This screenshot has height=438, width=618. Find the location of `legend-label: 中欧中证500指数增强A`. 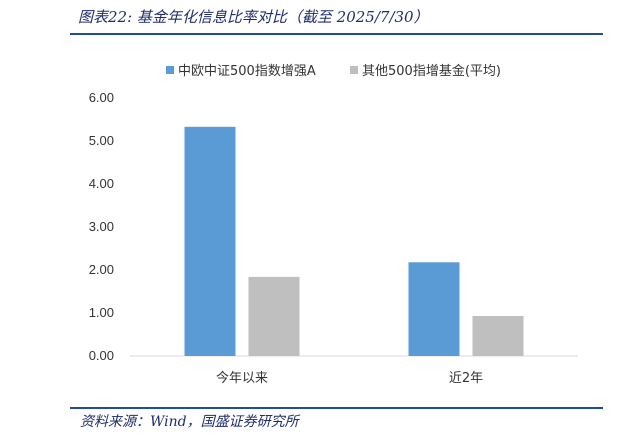

legend-label: 中欧中证500指数增强A is located at coordinates (247, 71).